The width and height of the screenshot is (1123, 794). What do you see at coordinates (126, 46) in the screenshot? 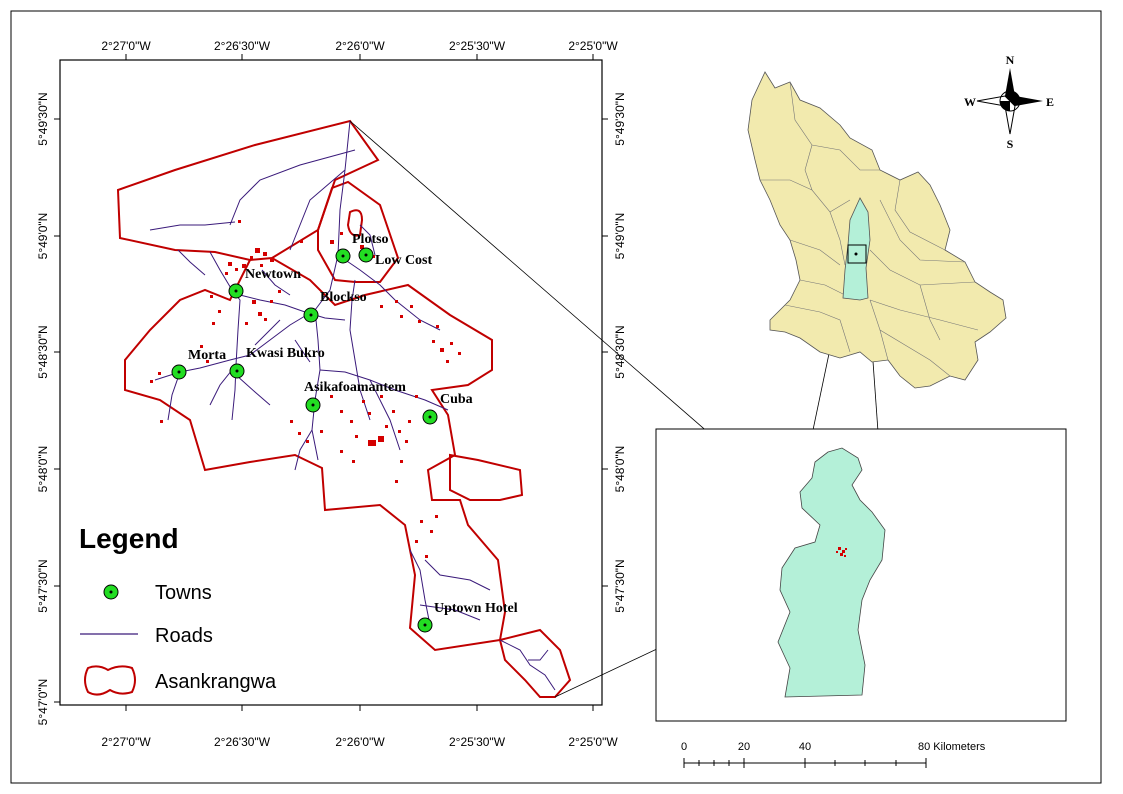
I see `top-tick-label: 2°27'0"W` at bounding box center [126, 46].